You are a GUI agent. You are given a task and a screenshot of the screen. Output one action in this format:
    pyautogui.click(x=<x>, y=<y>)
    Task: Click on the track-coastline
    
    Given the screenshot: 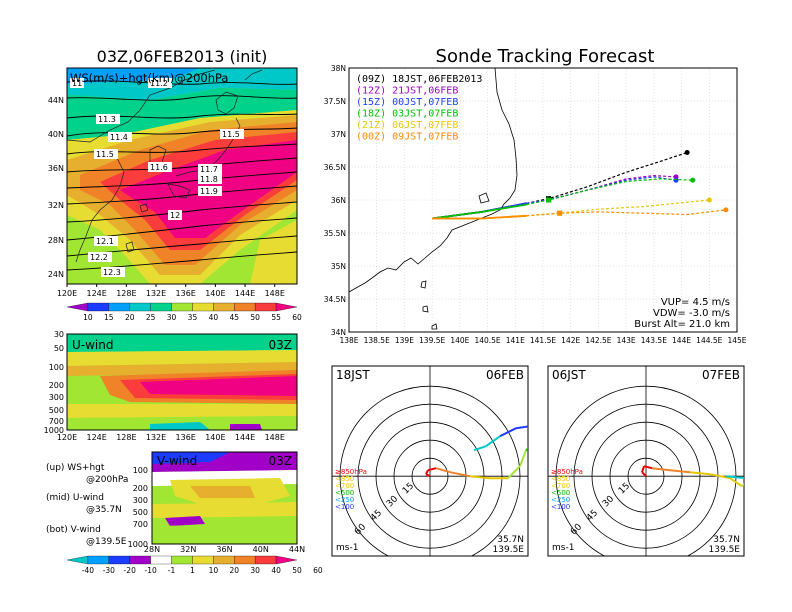 What is the action you would take?
    pyautogui.click(x=433, y=199)
    